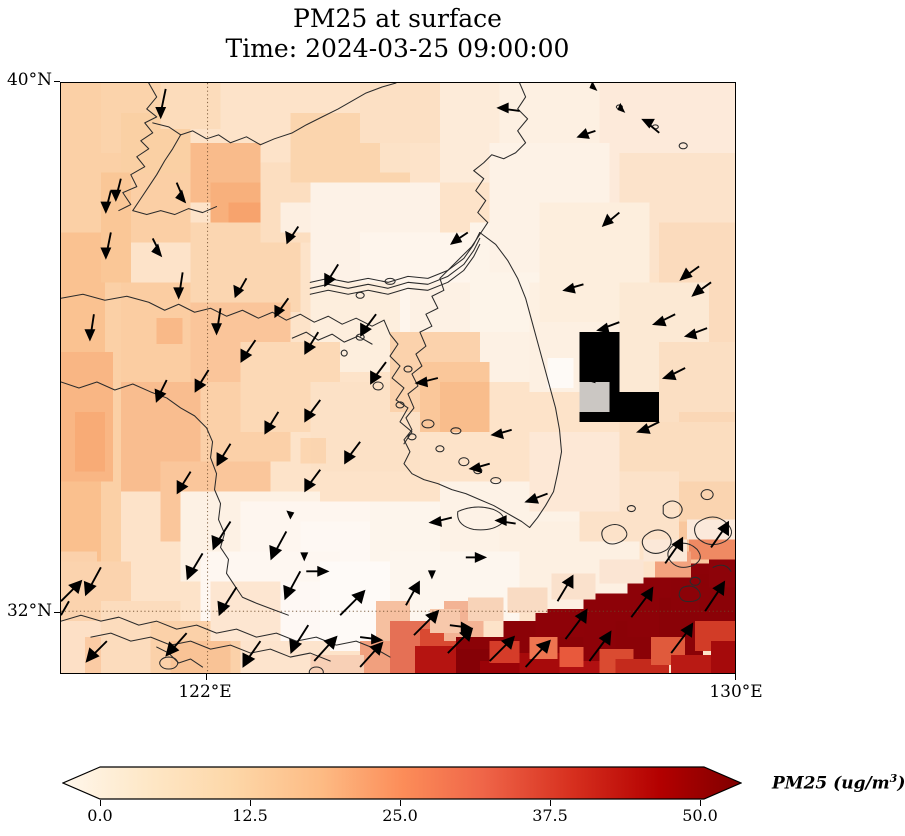  What do you see at coordinates (250, 815) in the screenshot?
I see `cbar-tick-label-12-5: 12.5` at bounding box center [250, 815].